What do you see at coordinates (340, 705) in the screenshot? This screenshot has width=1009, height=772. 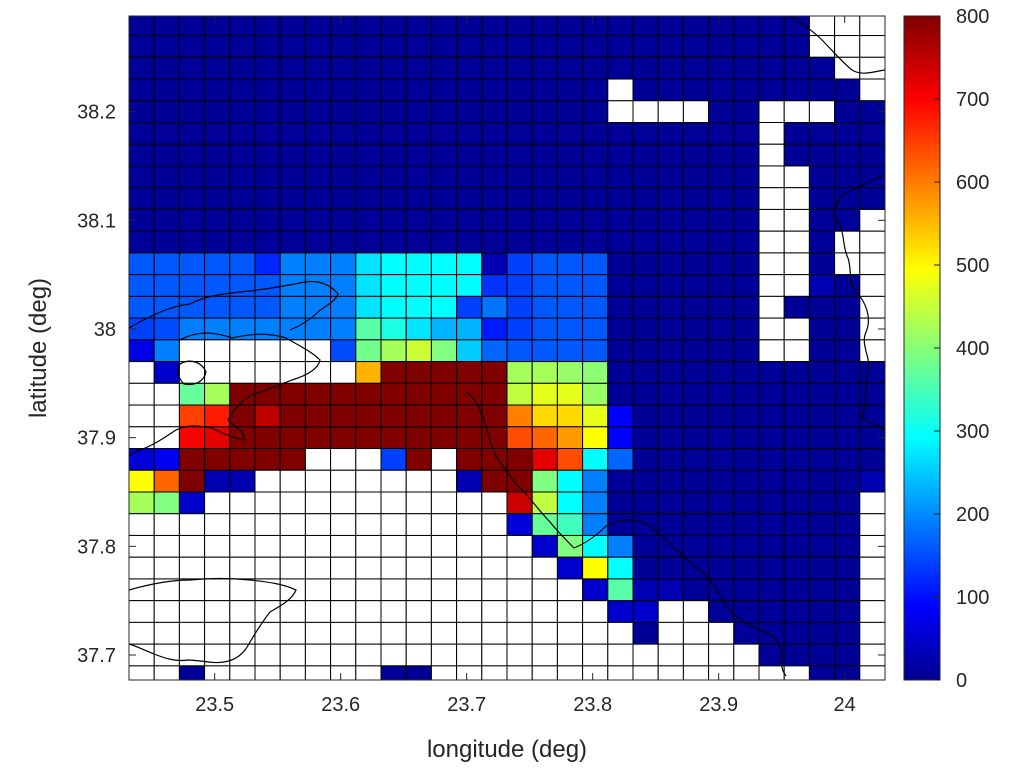 I see `x-tick-label: 23.6` at bounding box center [340, 705].